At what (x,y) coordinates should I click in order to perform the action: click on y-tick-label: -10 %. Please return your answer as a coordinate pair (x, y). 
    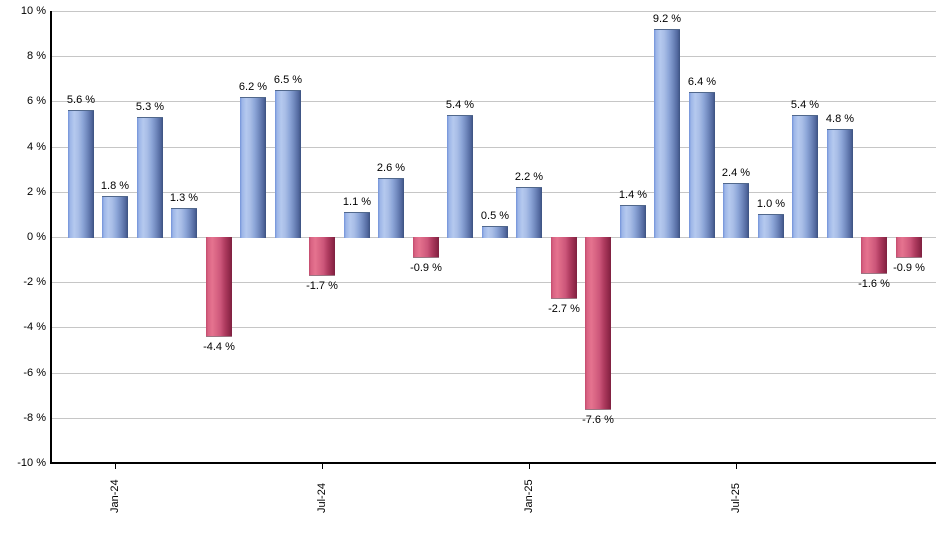
    Looking at the image, I should click on (31, 463).